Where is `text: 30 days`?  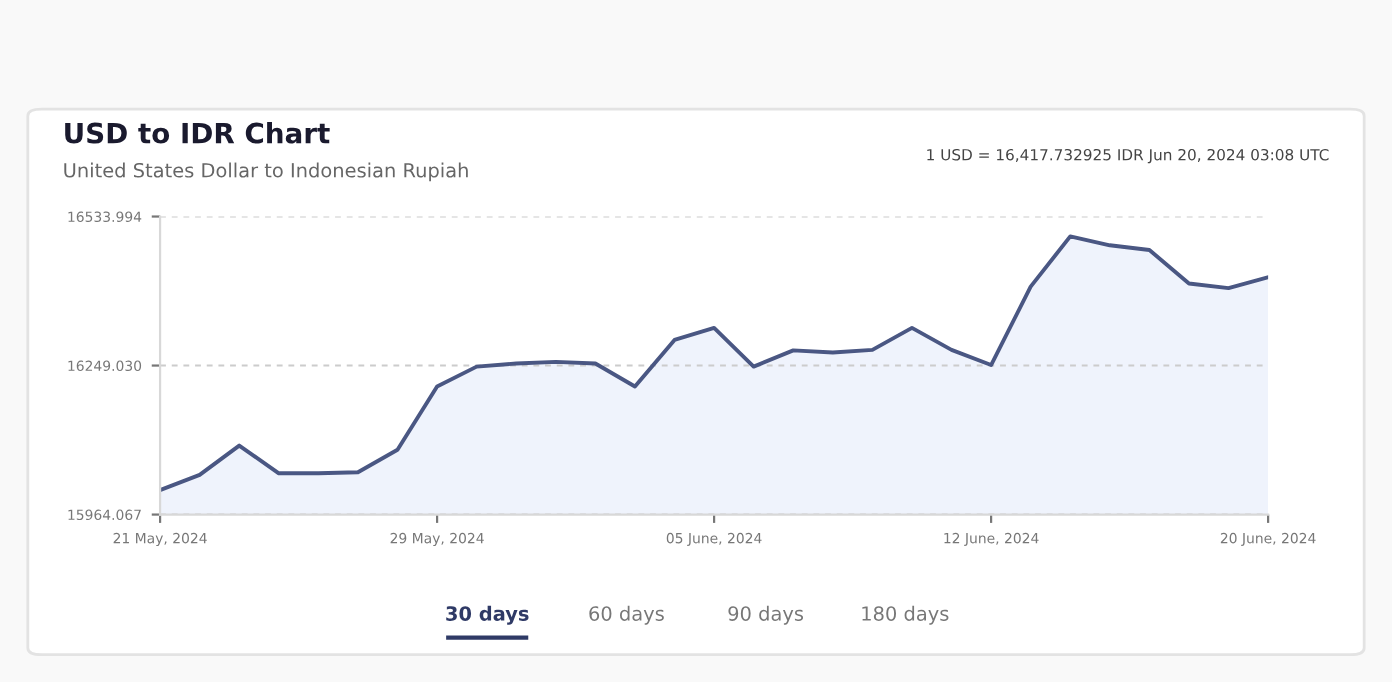
text: 30 days is located at coordinates (487, 615).